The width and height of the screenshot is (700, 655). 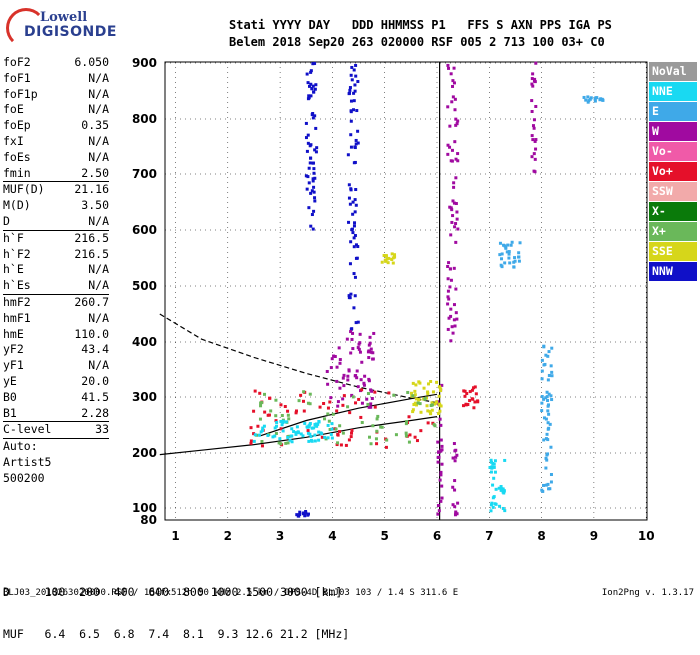 I want to click on auto-note: Auto:, so click(x=20, y=446).